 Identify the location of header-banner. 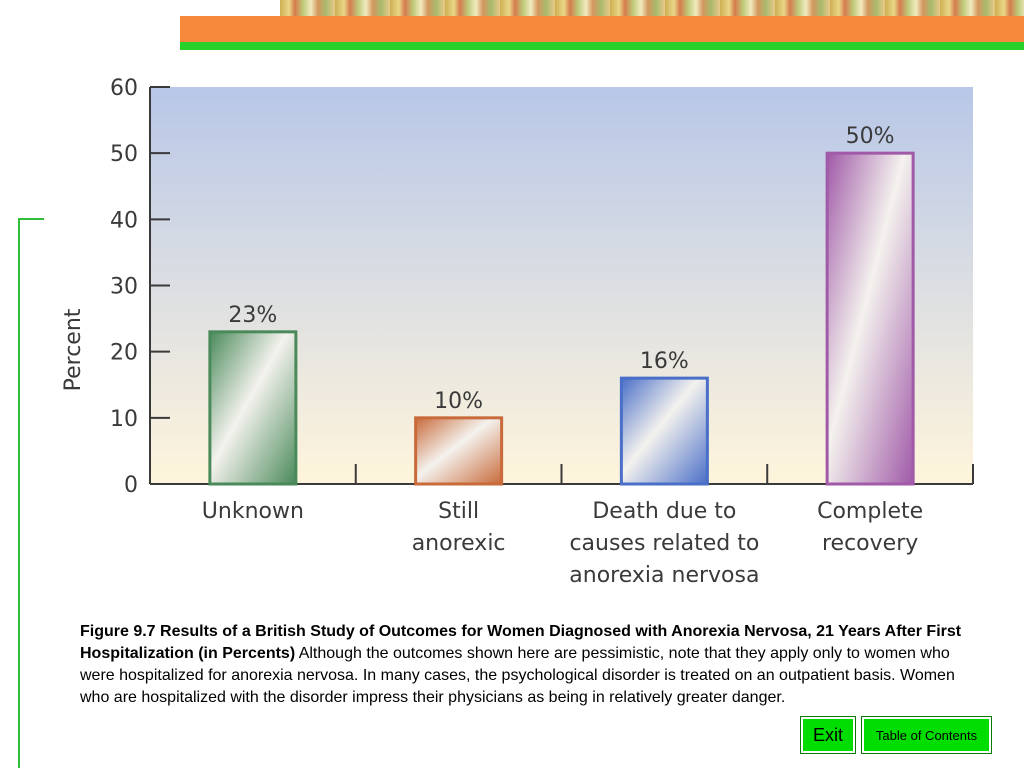
(602, 25).